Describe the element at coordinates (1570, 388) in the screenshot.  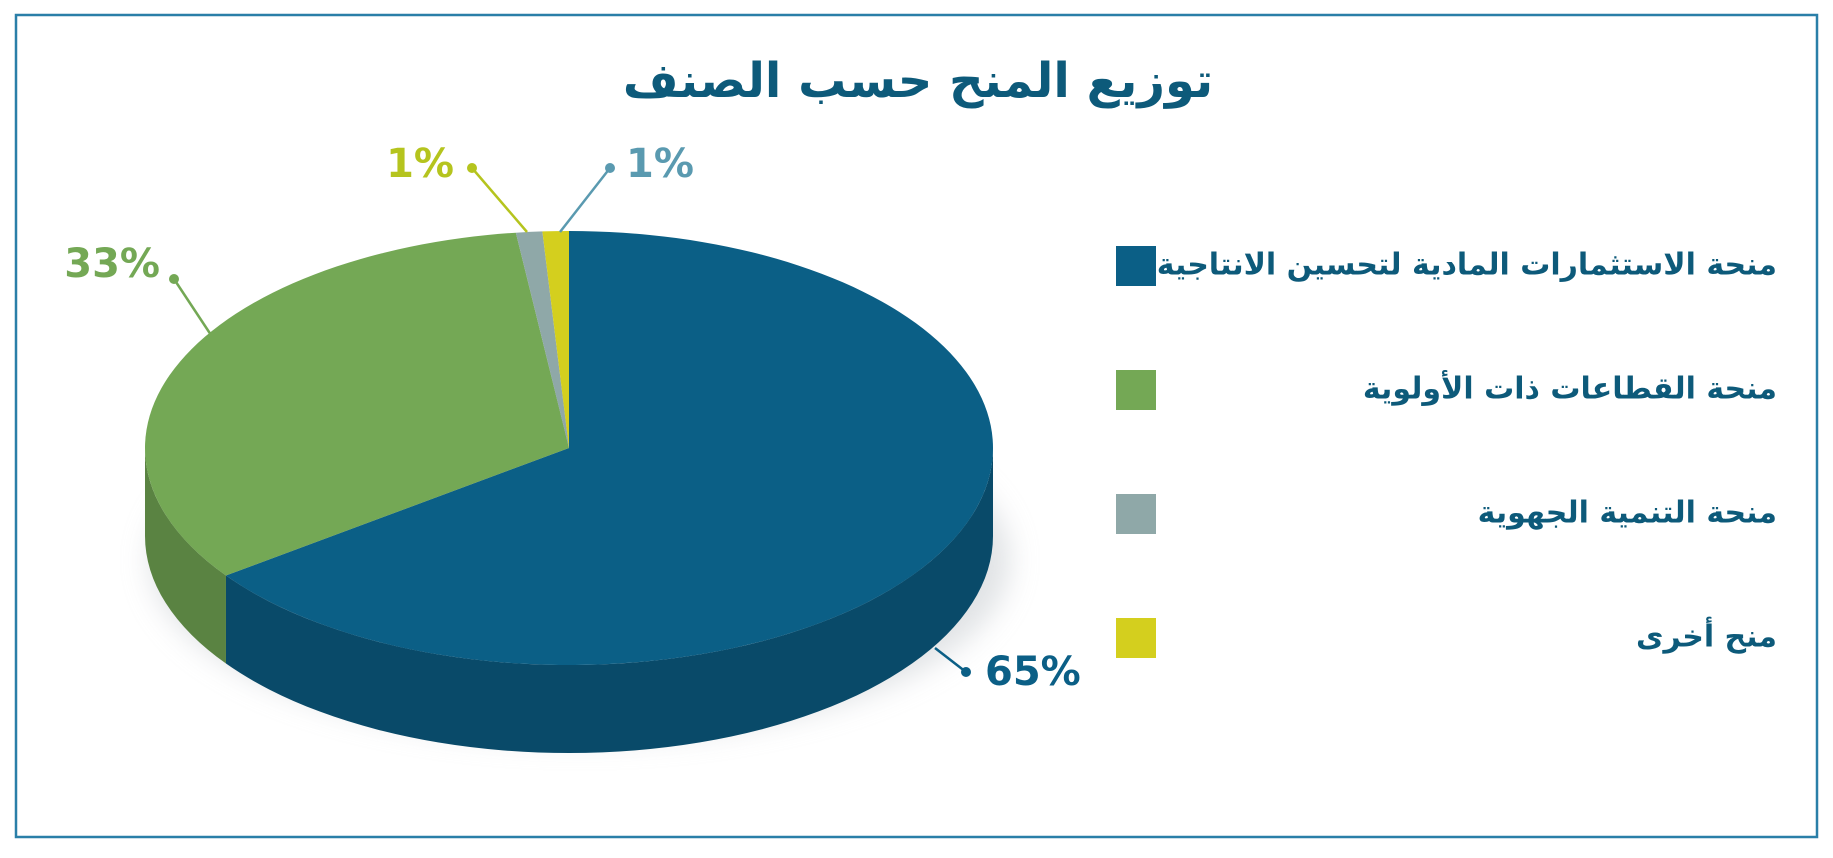
I see `legend-label: منحة القطاعات ذات الأولوية` at that location.